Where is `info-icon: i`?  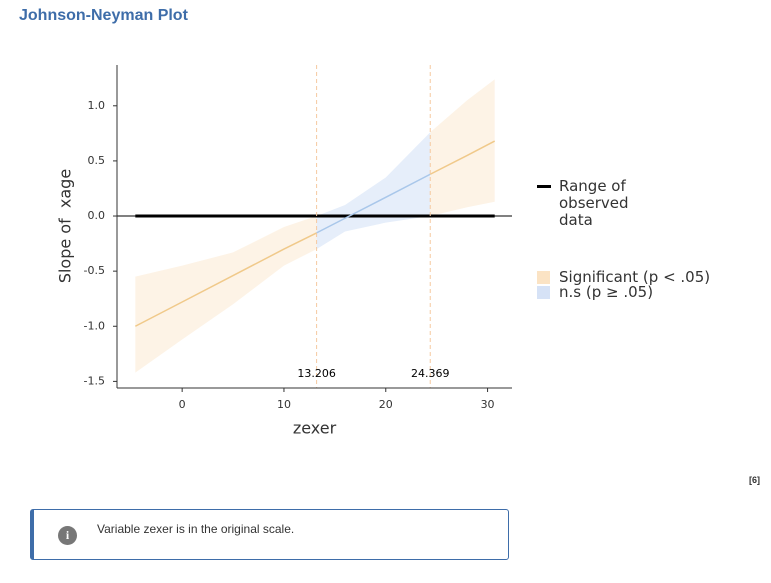 info-icon: i is located at coordinates (67, 535).